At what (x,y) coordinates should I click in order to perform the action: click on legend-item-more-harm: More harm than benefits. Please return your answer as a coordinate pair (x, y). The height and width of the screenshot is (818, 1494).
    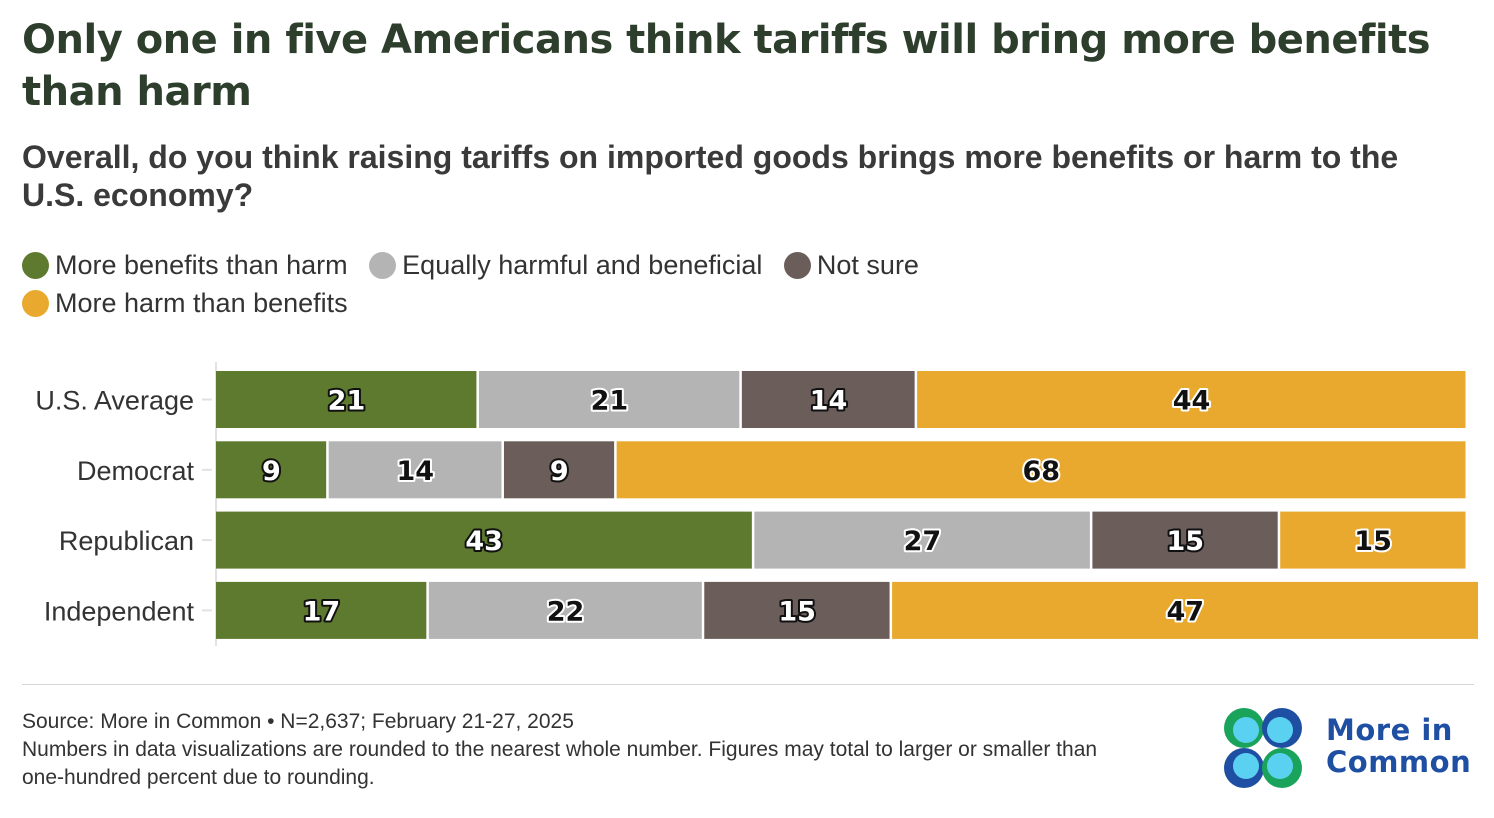
    Looking at the image, I should click on (185, 303).